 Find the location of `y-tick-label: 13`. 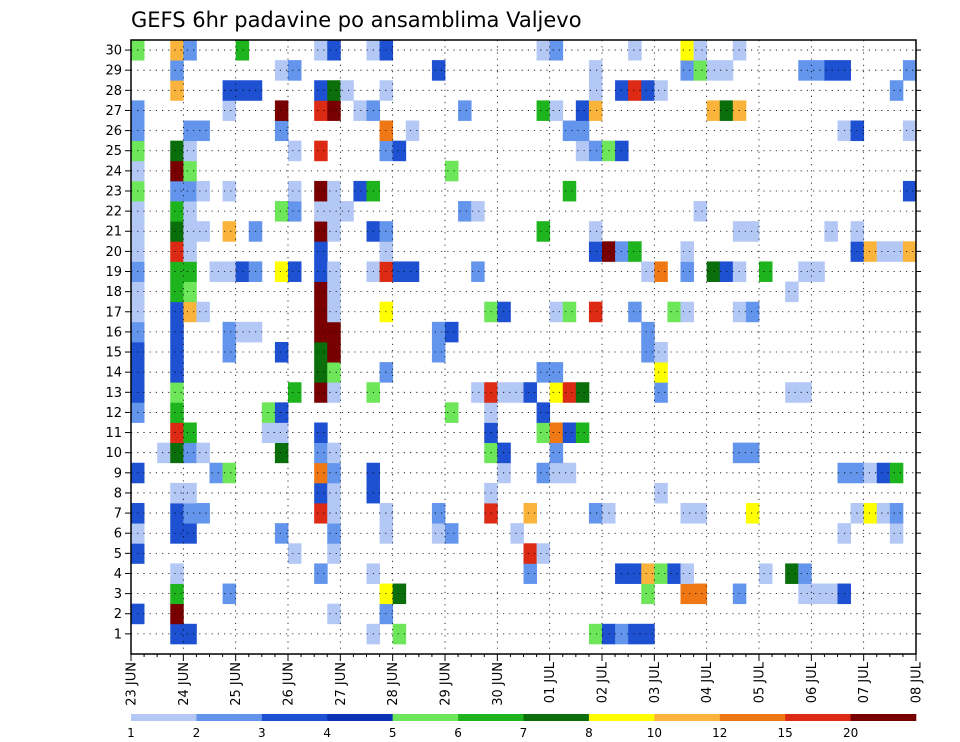

y-tick-label: 13 is located at coordinates (113, 393).